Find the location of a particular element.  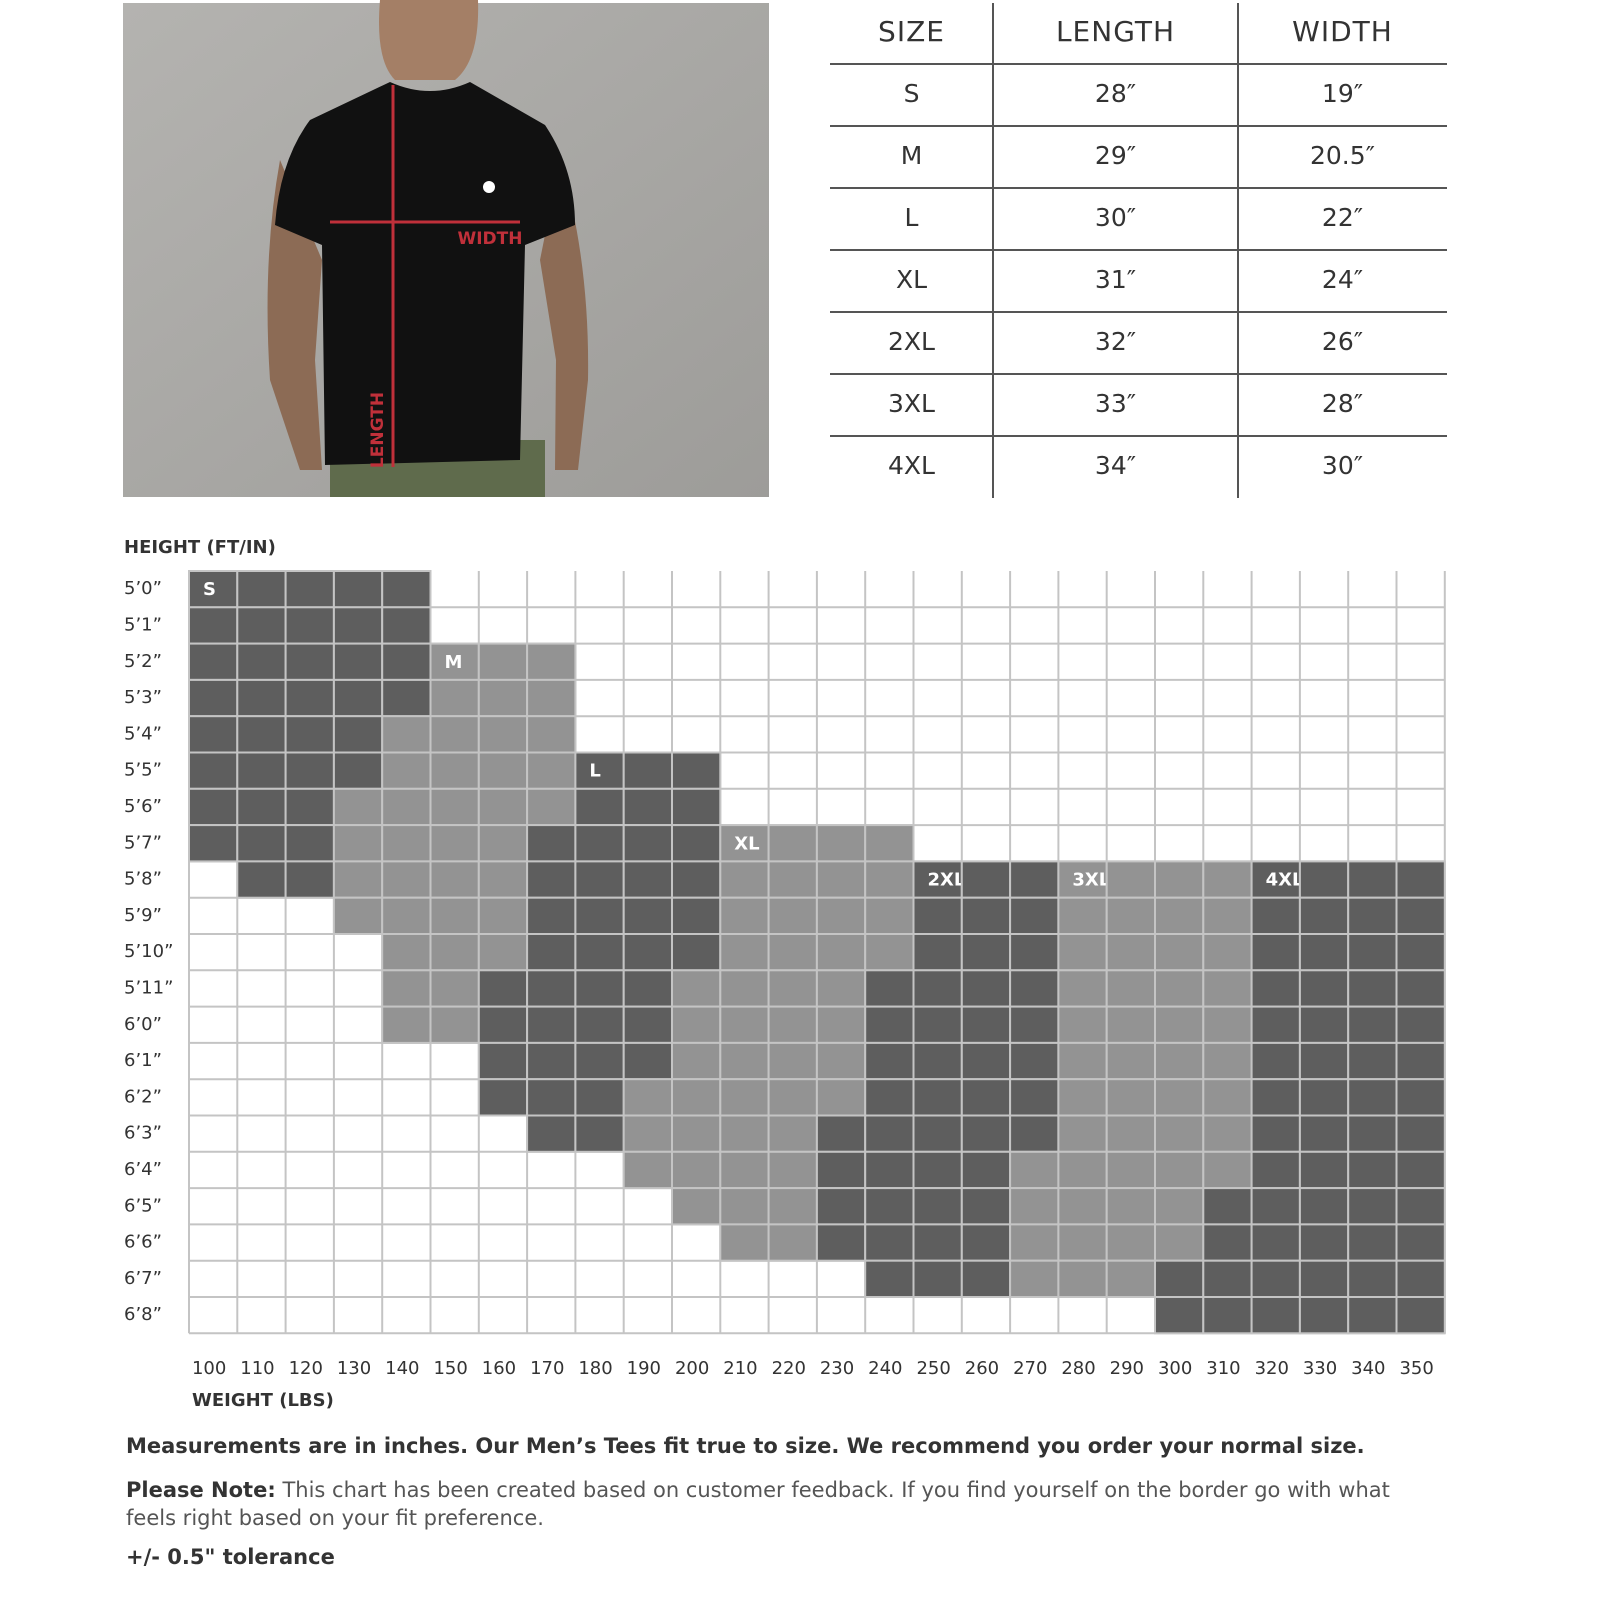

x-tick-label: 150 is located at coordinates (450, 1368).